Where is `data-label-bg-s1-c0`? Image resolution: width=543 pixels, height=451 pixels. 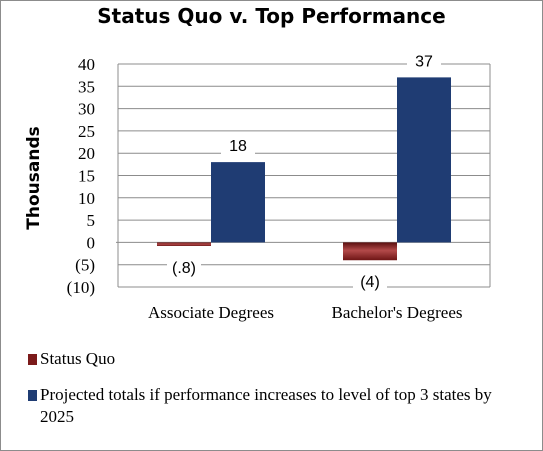
data-label-bg-s1-c0 is located at coordinates (238, 146).